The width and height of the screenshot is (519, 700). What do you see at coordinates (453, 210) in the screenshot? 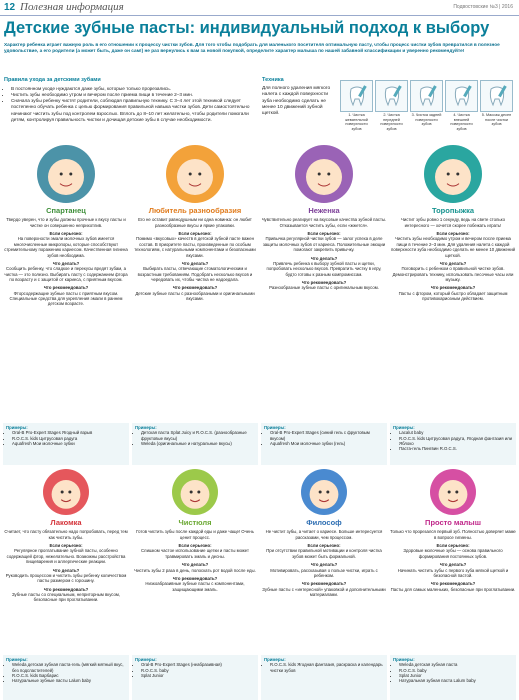
I see `type-name: Торопыжка` at bounding box center [453, 210].